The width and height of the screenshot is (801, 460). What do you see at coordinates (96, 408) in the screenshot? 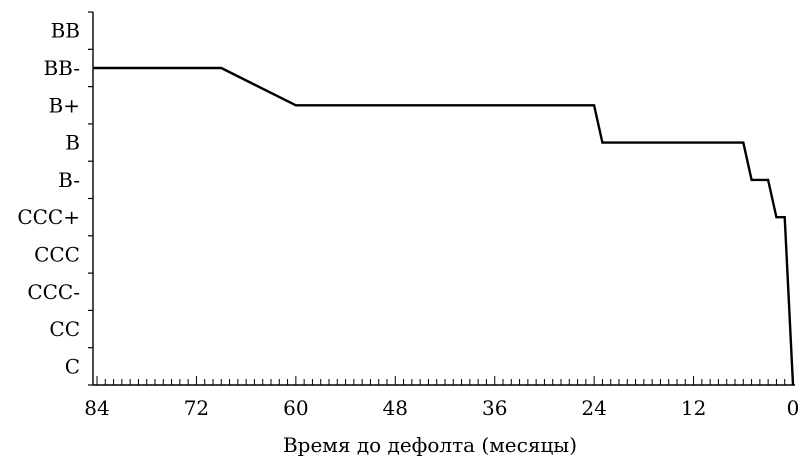
I see `x-tick-label: 84` at bounding box center [96, 408].